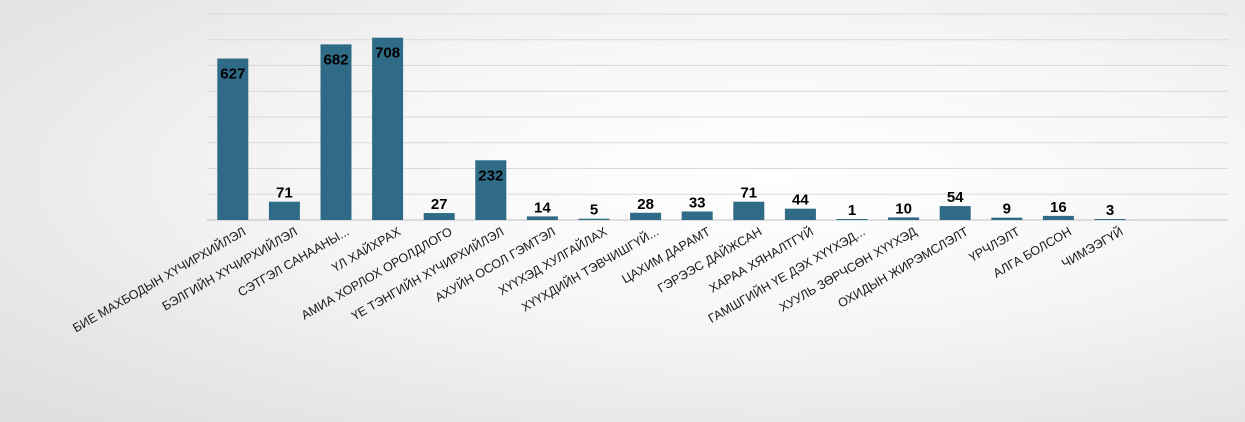 Image resolution: width=1245 pixels, height=422 pixels. What do you see at coordinates (852, 210) in the screenshot?
I see `data-label: 1` at bounding box center [852, 210].